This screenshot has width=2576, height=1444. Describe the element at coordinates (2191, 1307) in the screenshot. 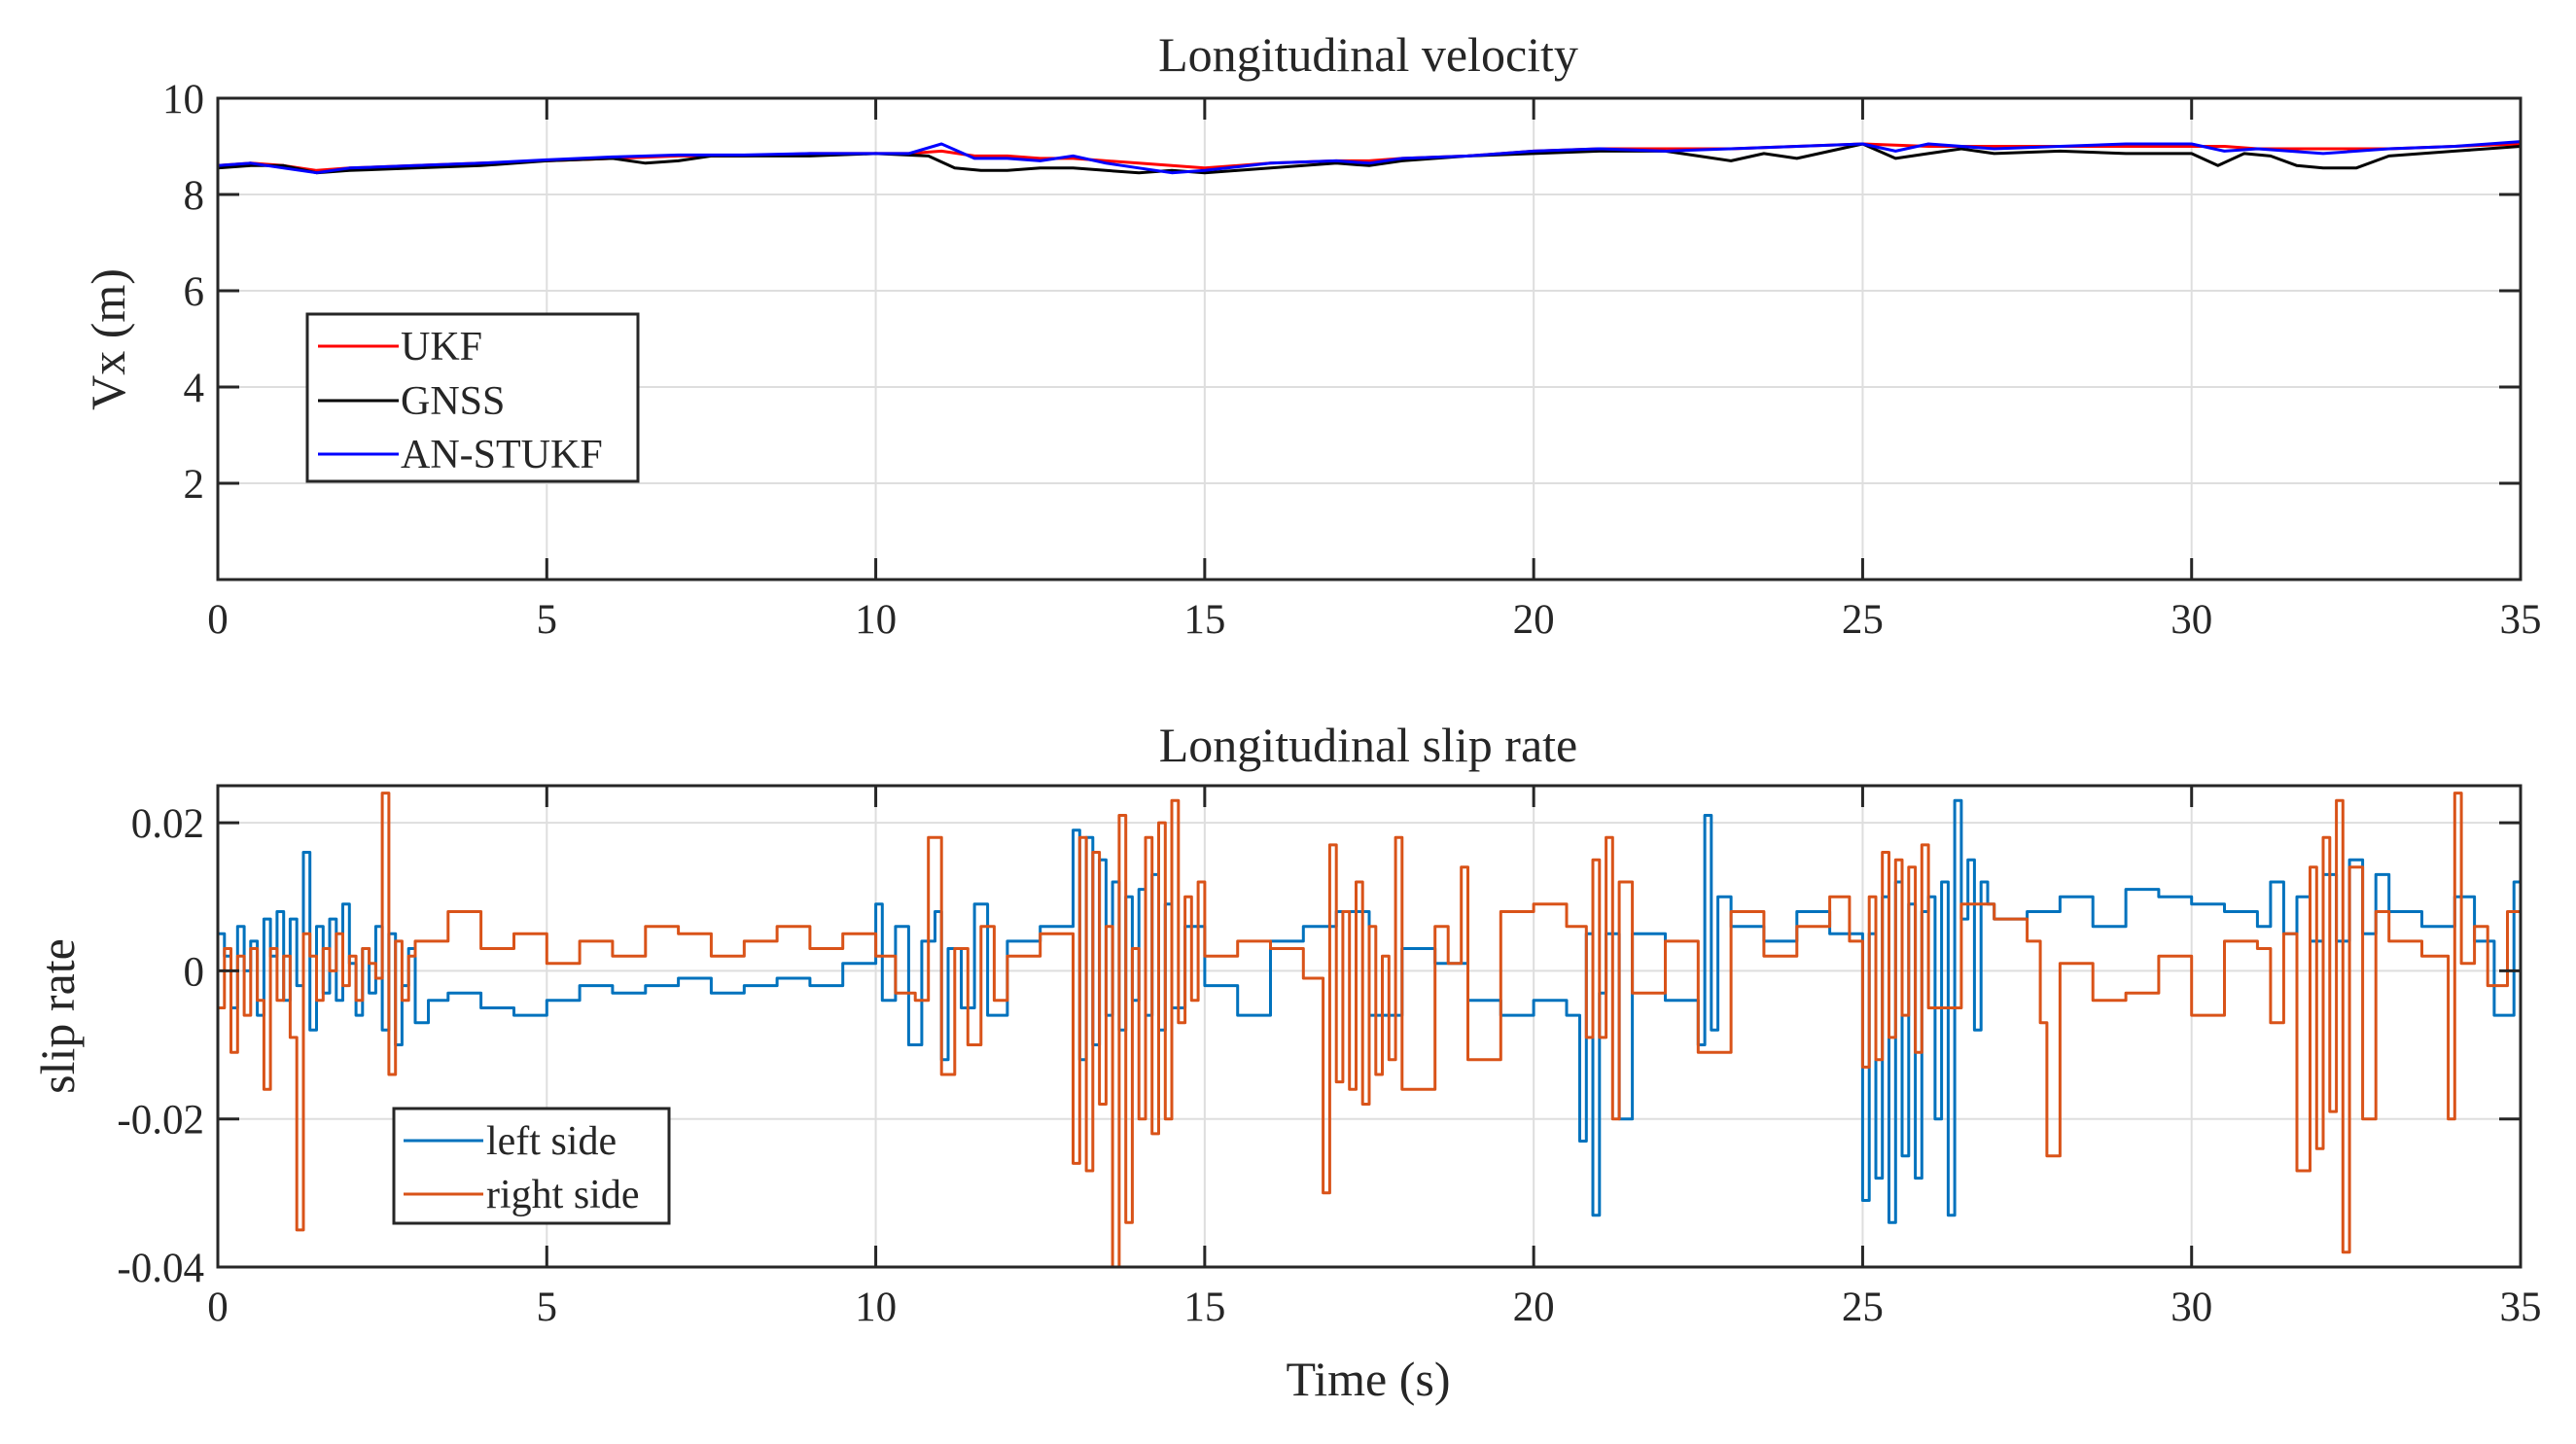

I see `slip-x-tick-label: 30` at that location.